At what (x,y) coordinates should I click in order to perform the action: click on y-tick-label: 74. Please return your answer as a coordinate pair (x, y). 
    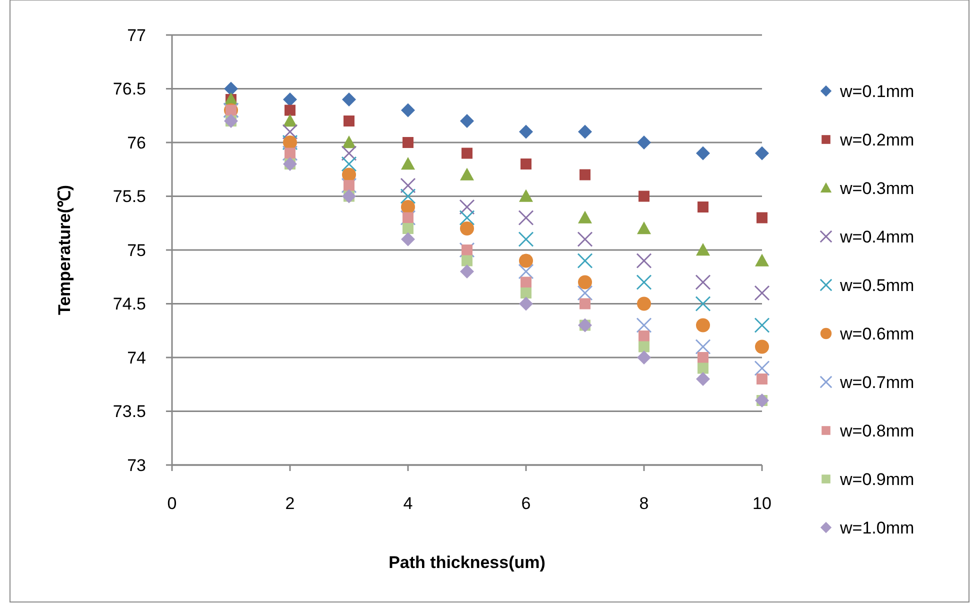
    Looking at the image, I should click on (136, 358).